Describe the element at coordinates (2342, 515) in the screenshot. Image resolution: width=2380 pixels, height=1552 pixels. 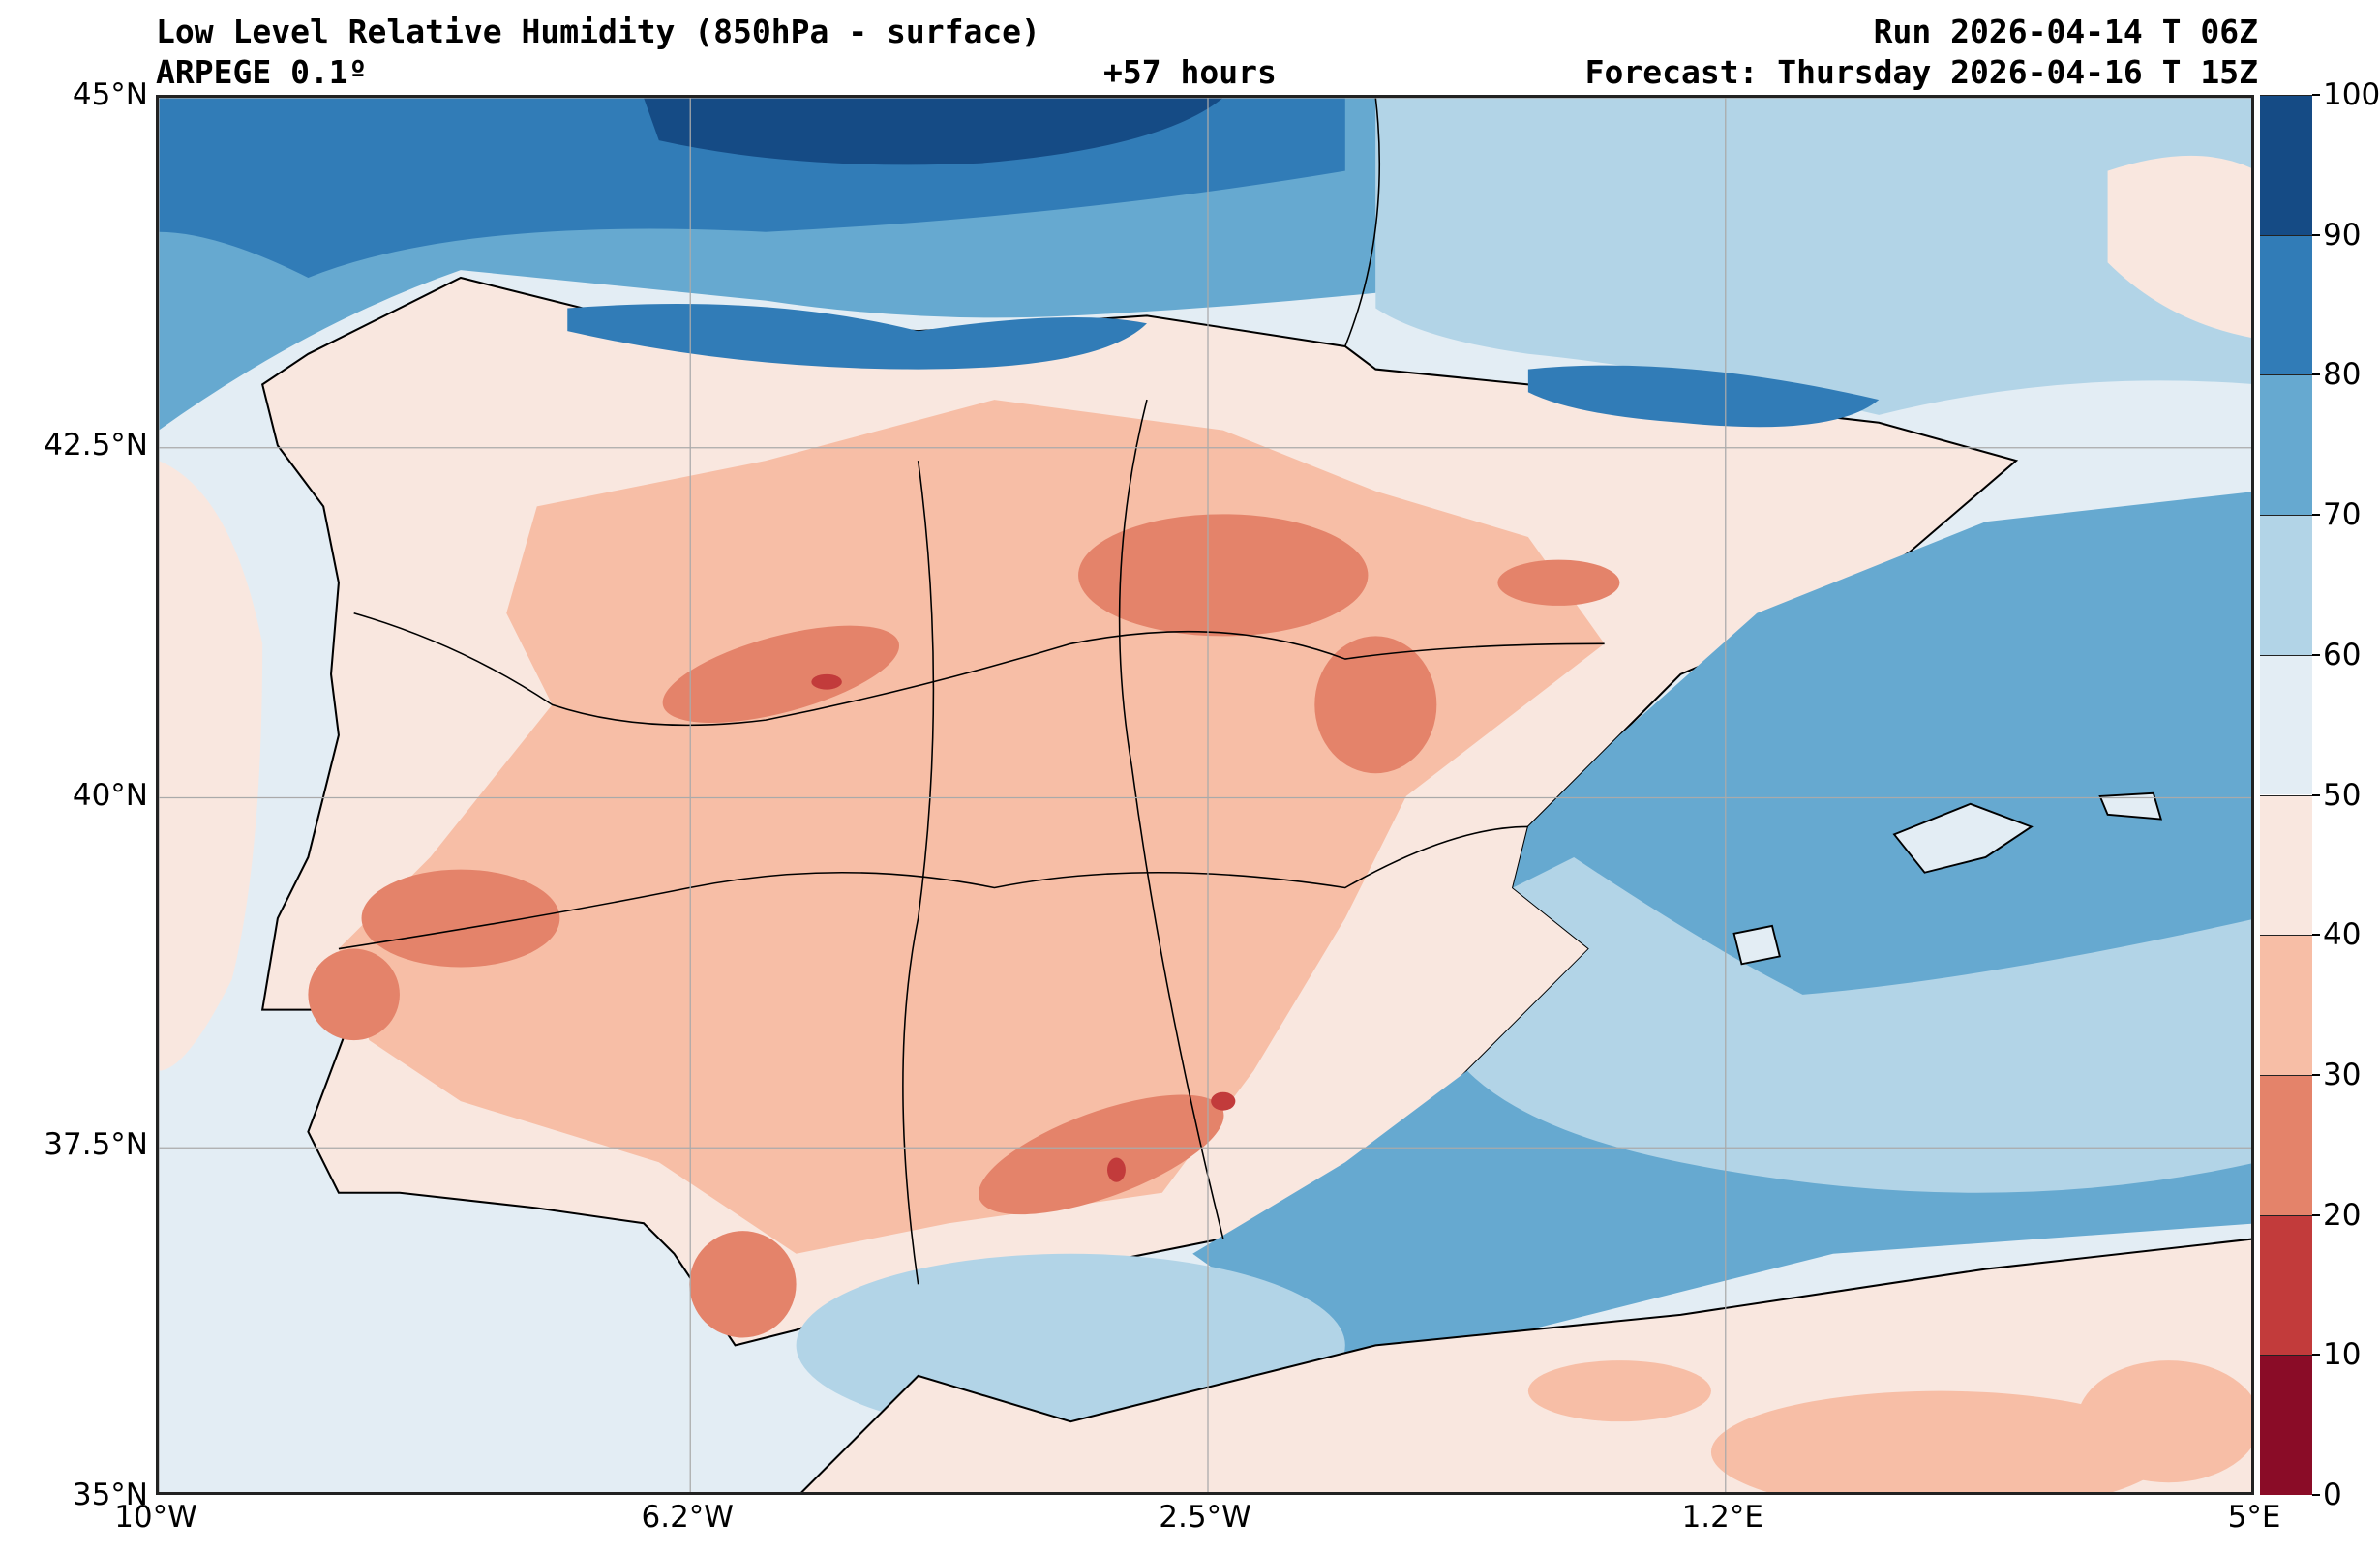
I see `colorbar-tick-label: 70` at that location.